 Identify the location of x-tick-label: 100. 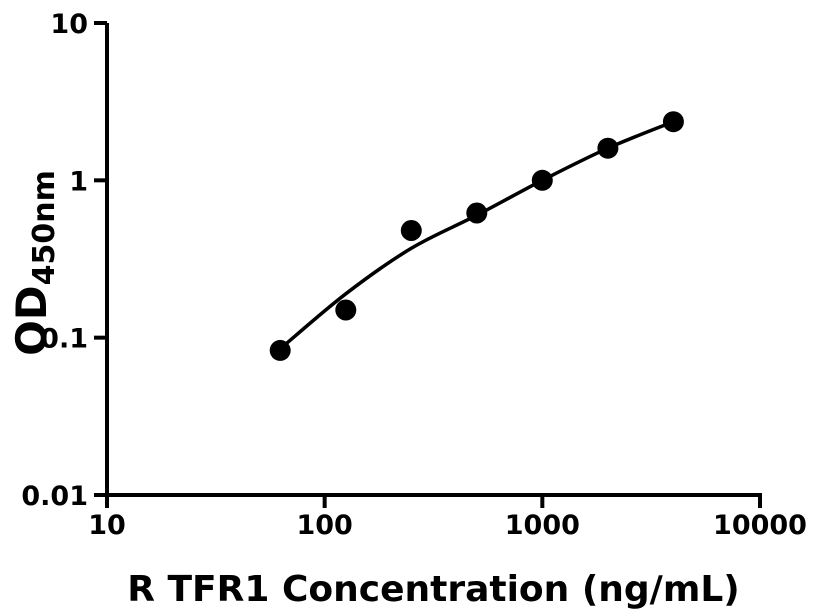
(324, 525).